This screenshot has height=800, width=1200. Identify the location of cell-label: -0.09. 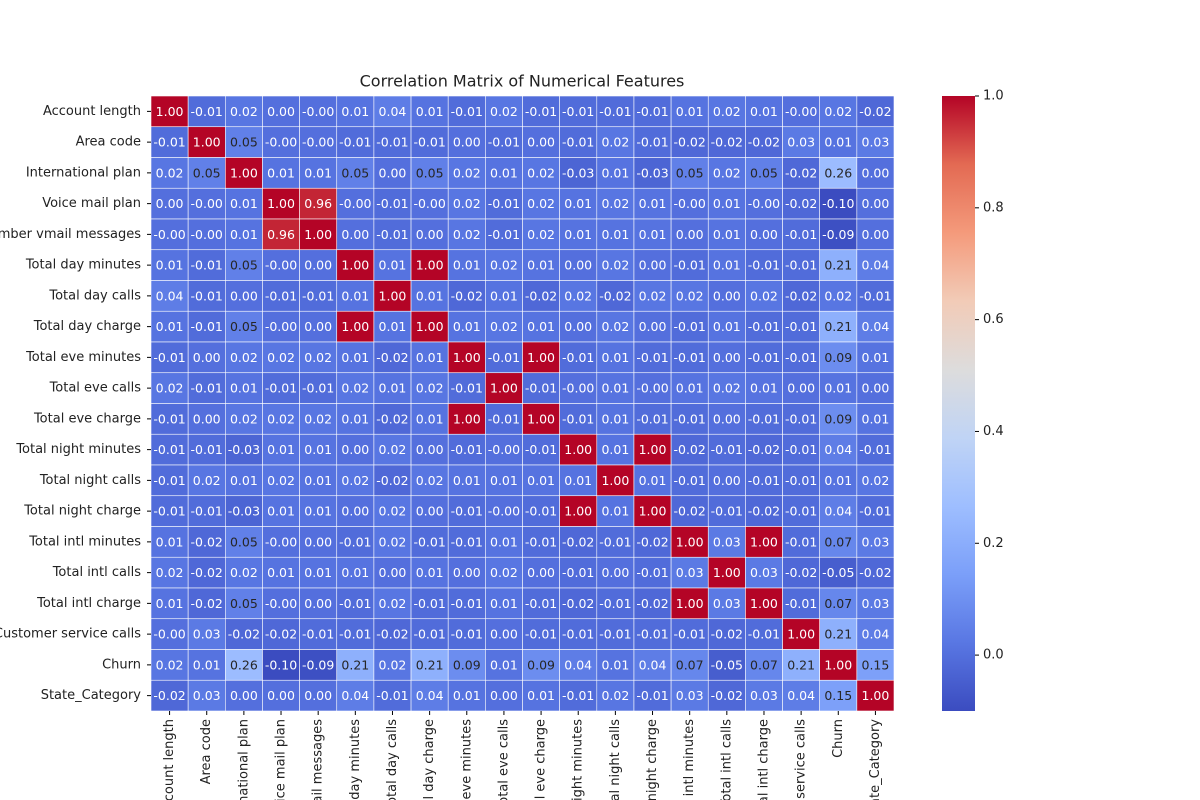
(838, 234).